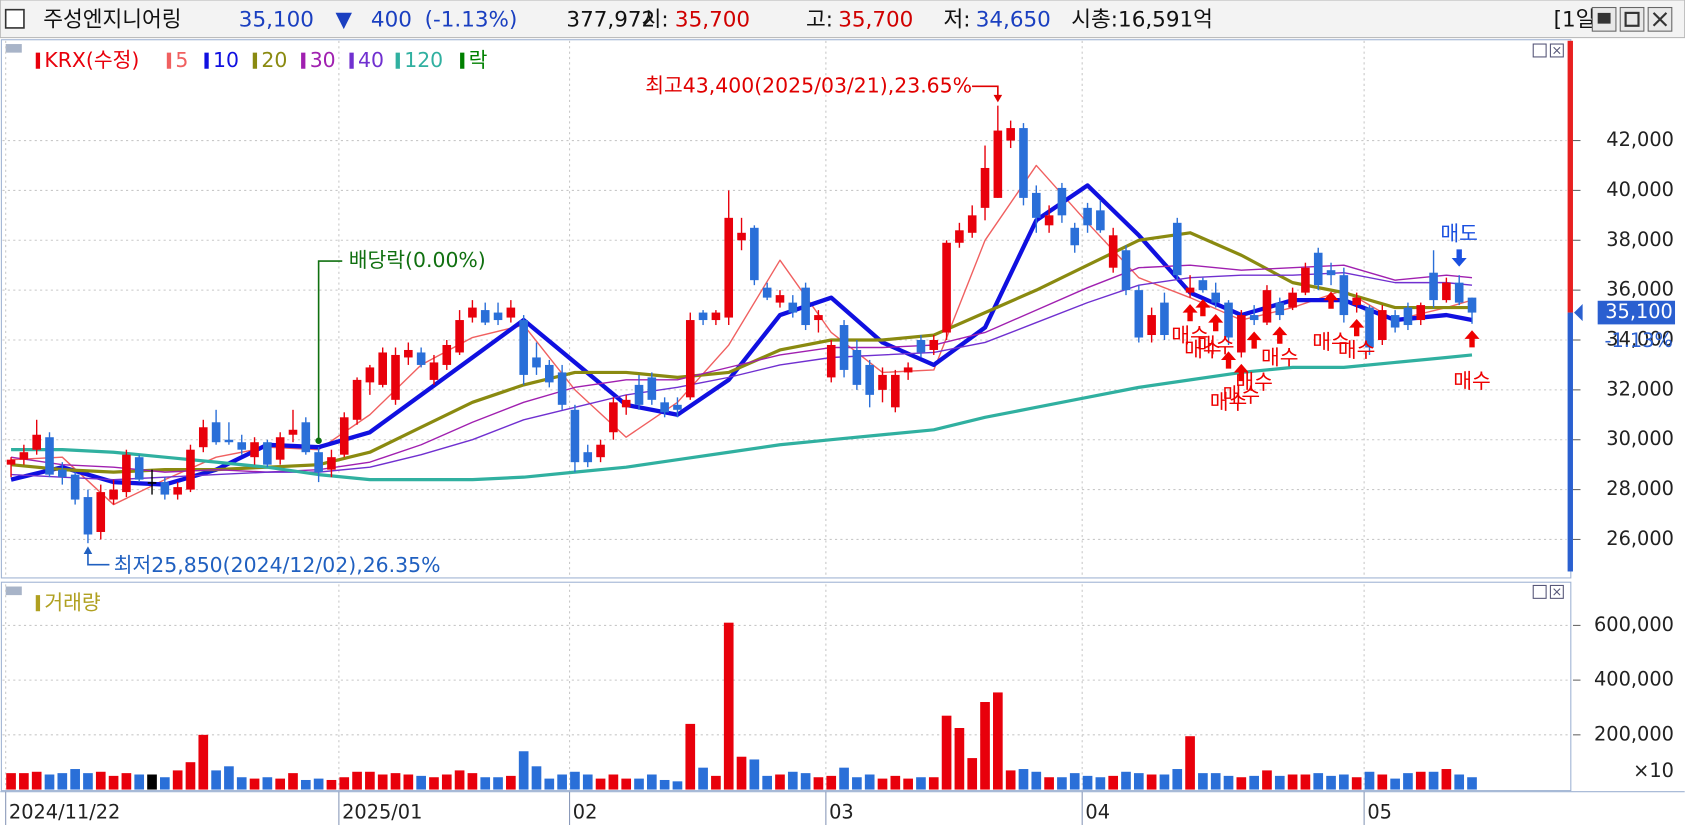 The width and height of the screenshot is (1685, 825). I want to click on max-button, so click(1632, 19).